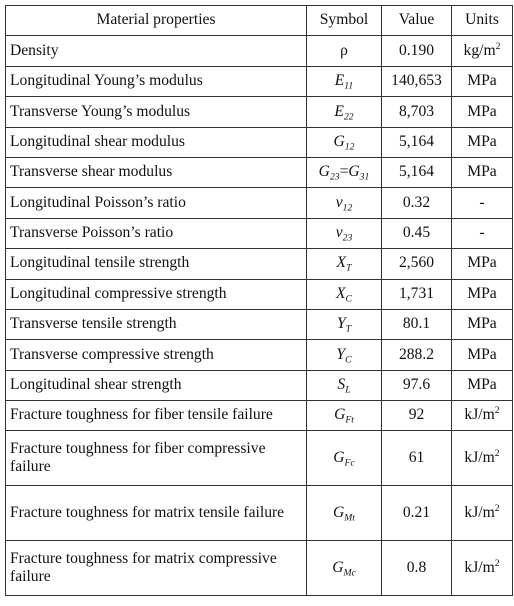 Image resolution: width=514 pixels, height=606 pixels. I want to click on symbol: XT, so click(344, 264).